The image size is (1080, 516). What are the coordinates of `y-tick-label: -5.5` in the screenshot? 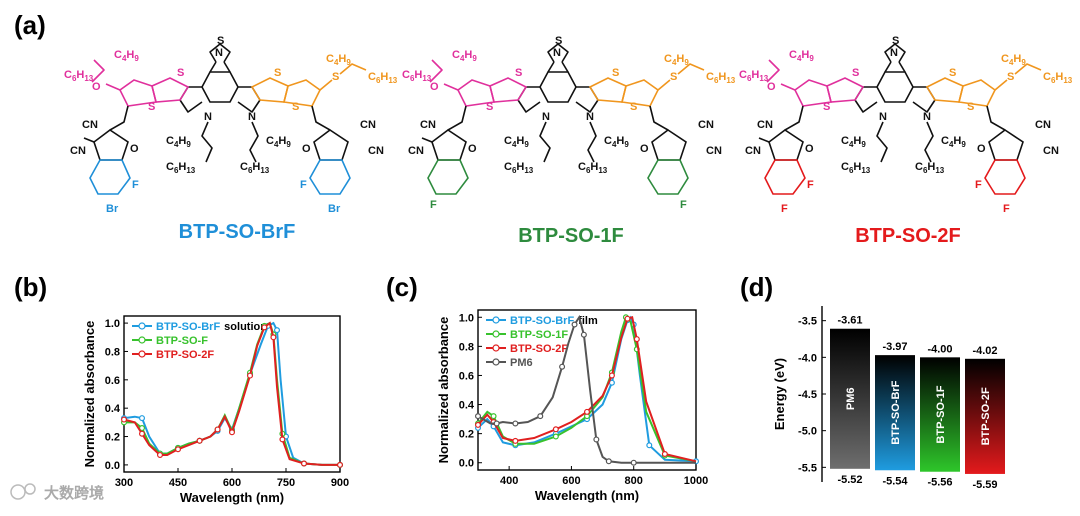 It's located at (807, 468).